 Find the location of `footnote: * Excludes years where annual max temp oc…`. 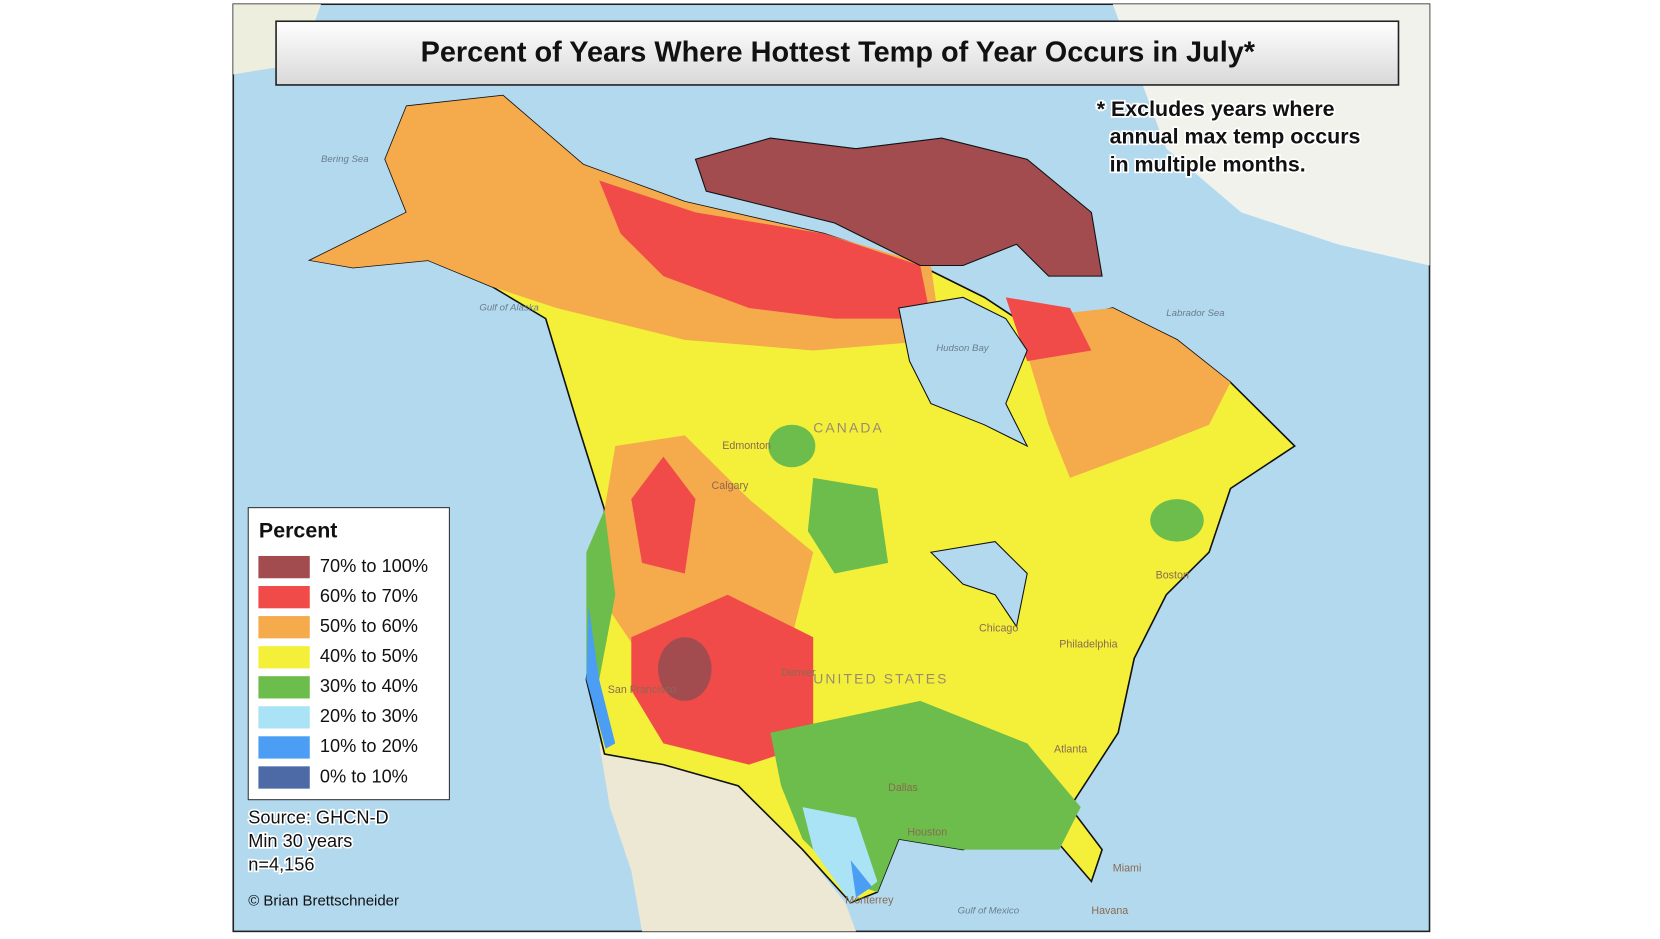

footnote: * Excludes years where annual max temp oc… is located at coordinates (1228, 137).